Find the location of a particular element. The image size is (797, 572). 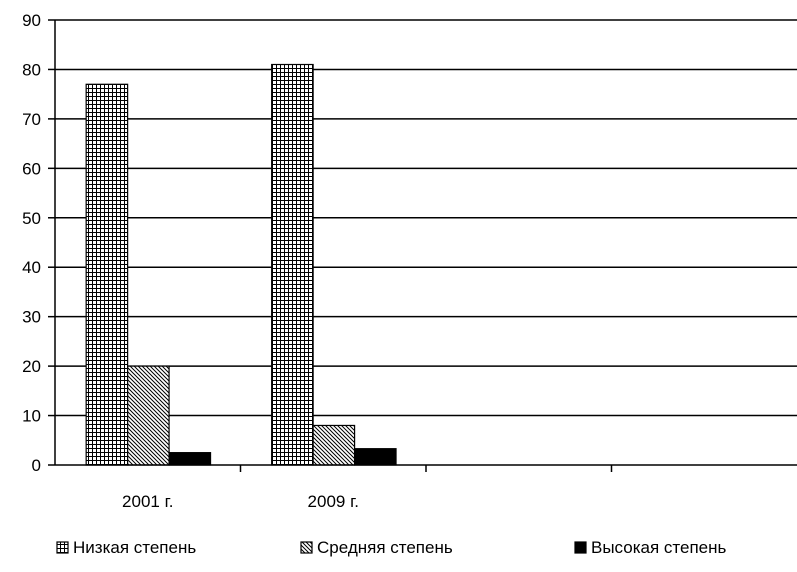

x-tick-label: 2001 г. is located at coordinates (147, 501).